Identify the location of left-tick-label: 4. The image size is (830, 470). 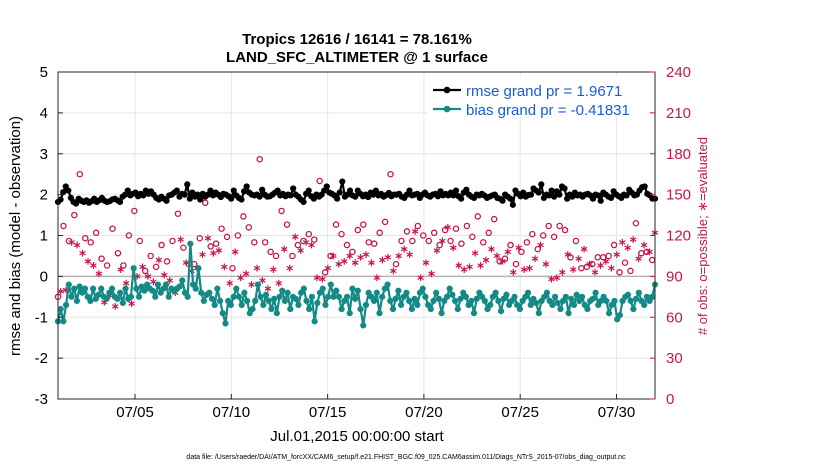
(44, 113).